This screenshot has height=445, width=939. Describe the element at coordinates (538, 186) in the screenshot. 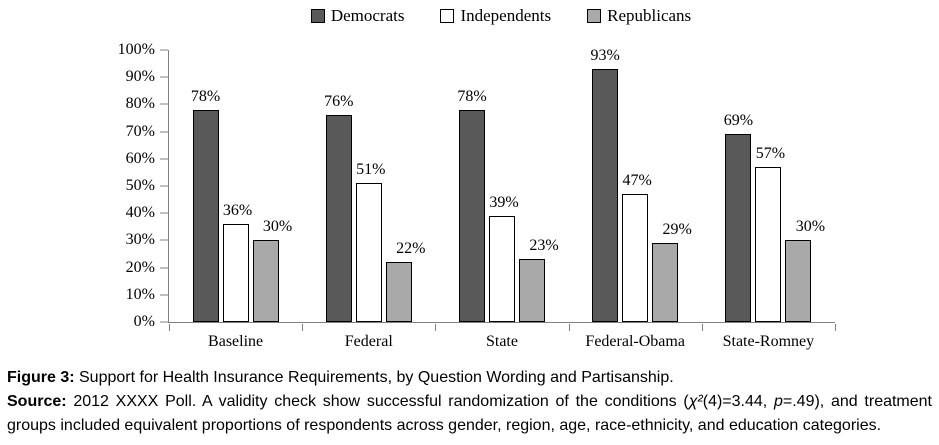

I see `bar-wrap: 23%` at that location.